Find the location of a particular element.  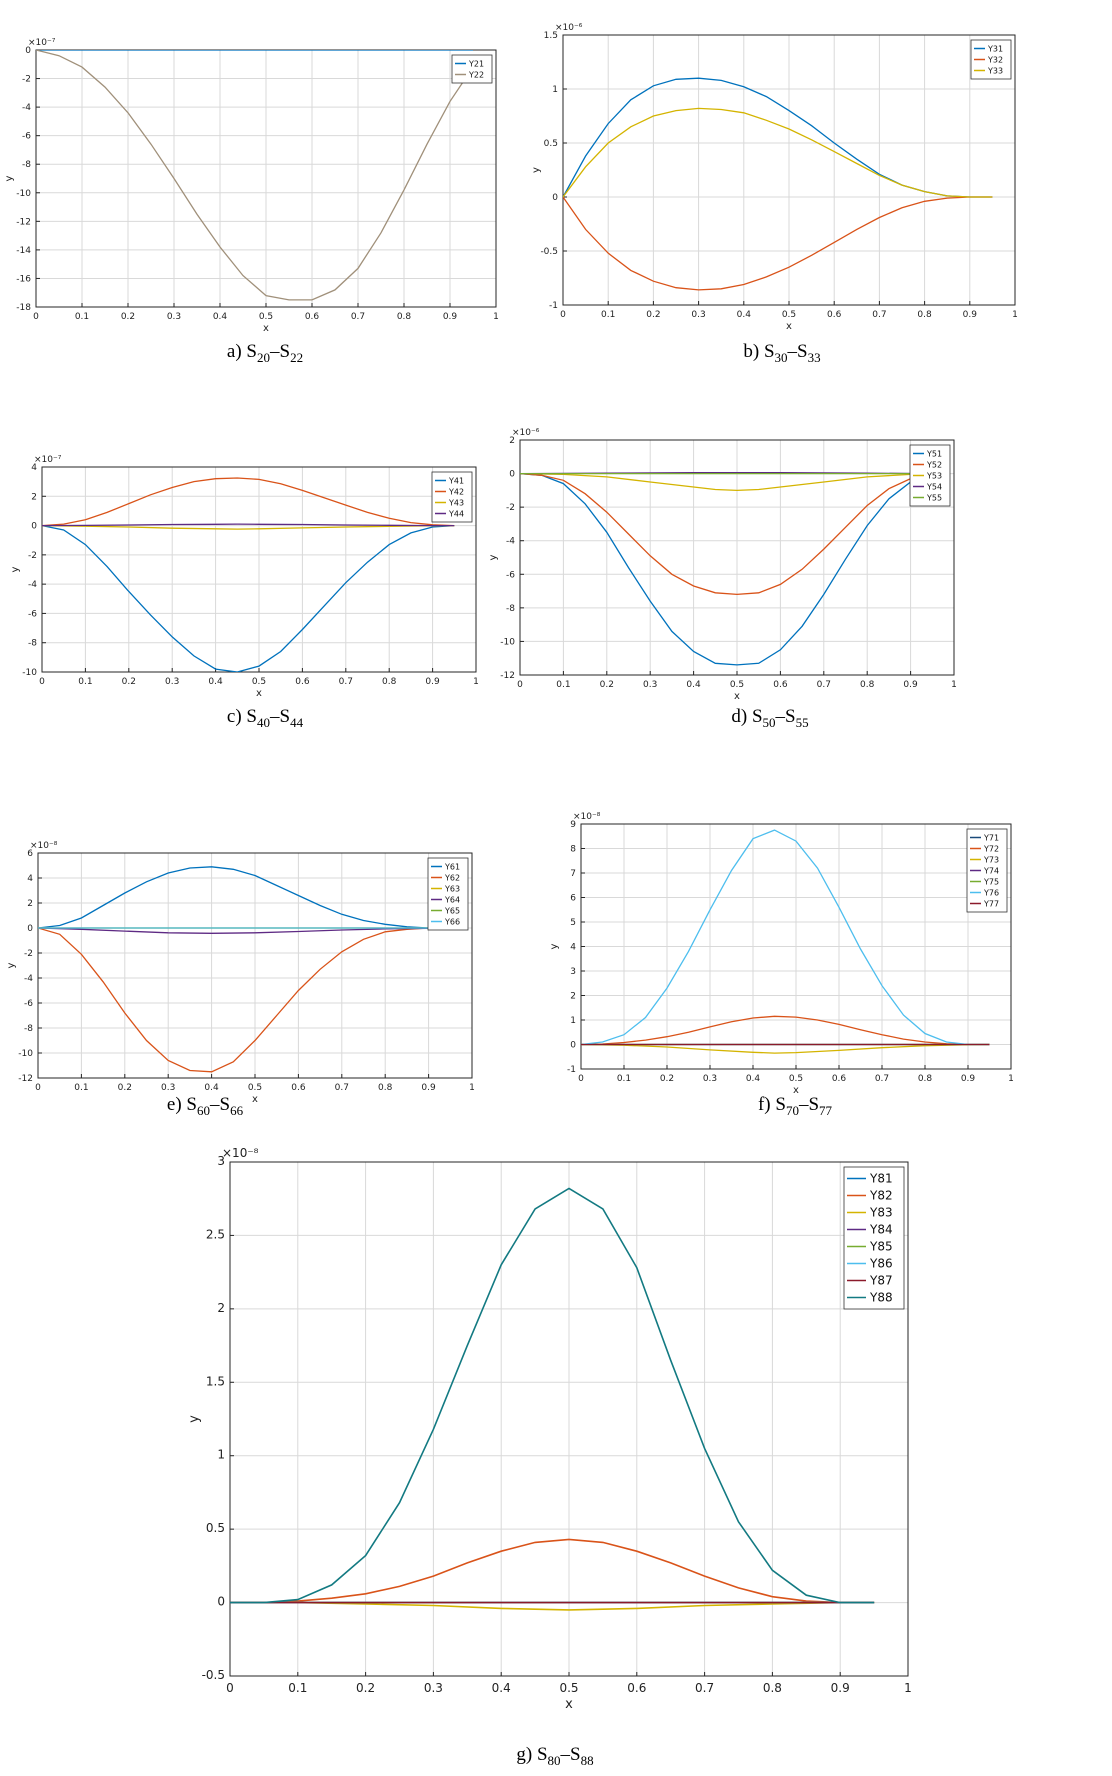

legend-label: Y32 is located at coordinates (995, 60).